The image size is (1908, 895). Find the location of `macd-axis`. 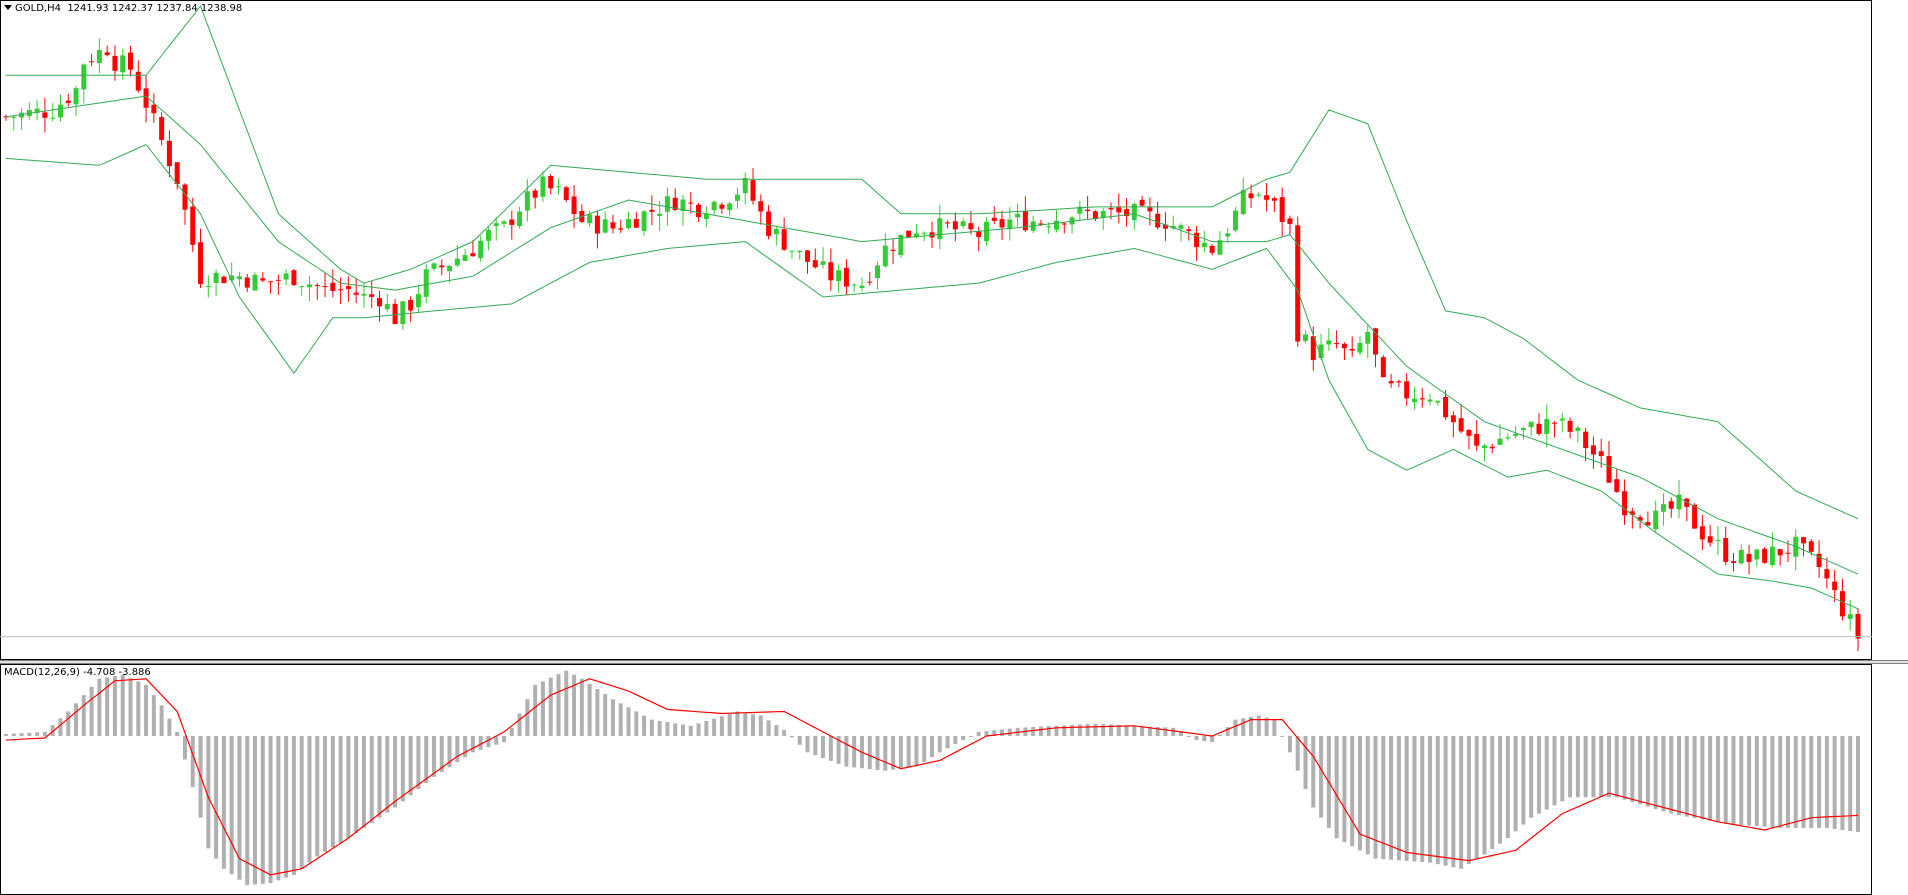

macd-axis is located at coordinates (1890, 779).